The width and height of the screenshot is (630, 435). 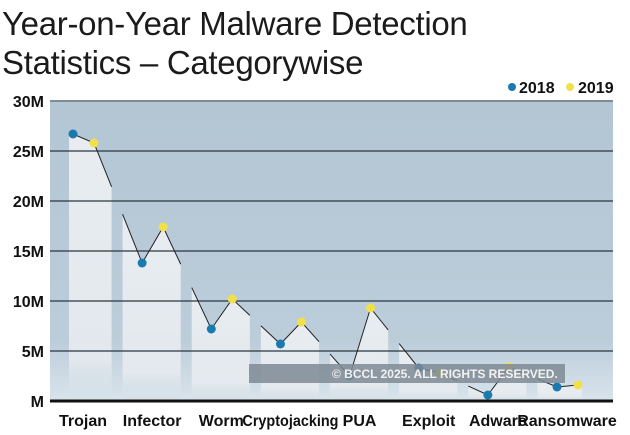 I want to click on legend-label-2019: 2019, so click(x=596, y=88).